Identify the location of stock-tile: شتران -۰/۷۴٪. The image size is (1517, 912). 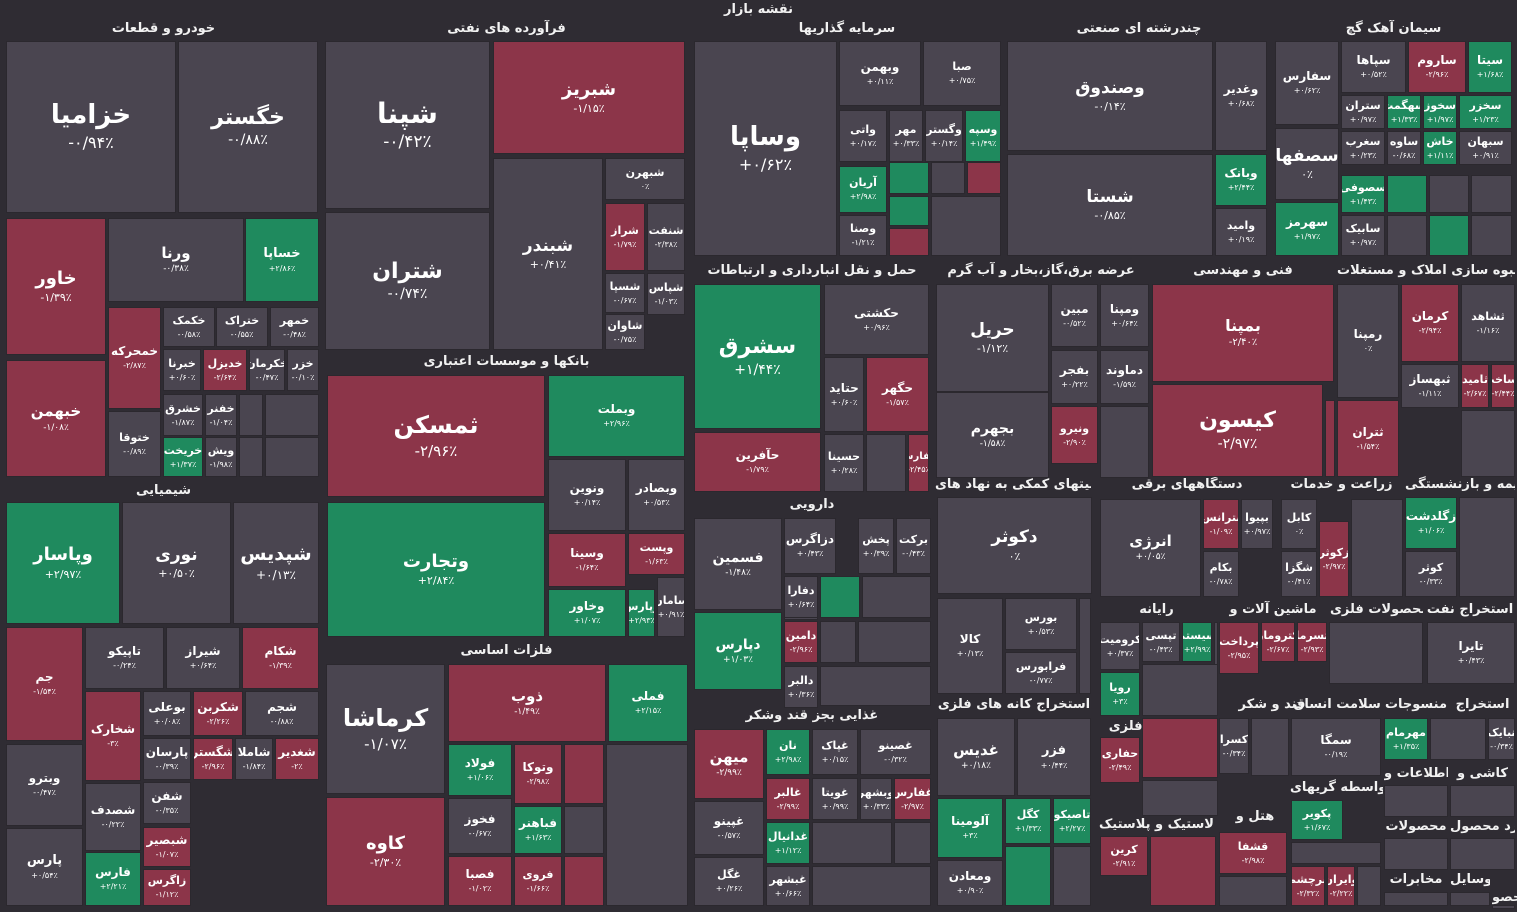
(407, 281).